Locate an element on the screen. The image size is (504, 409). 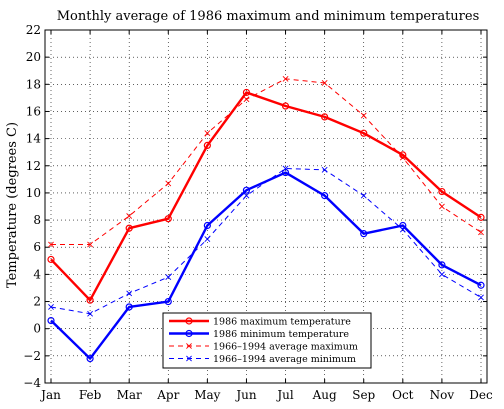
x-tick-label: Oct is located at coordinates (403, 395).